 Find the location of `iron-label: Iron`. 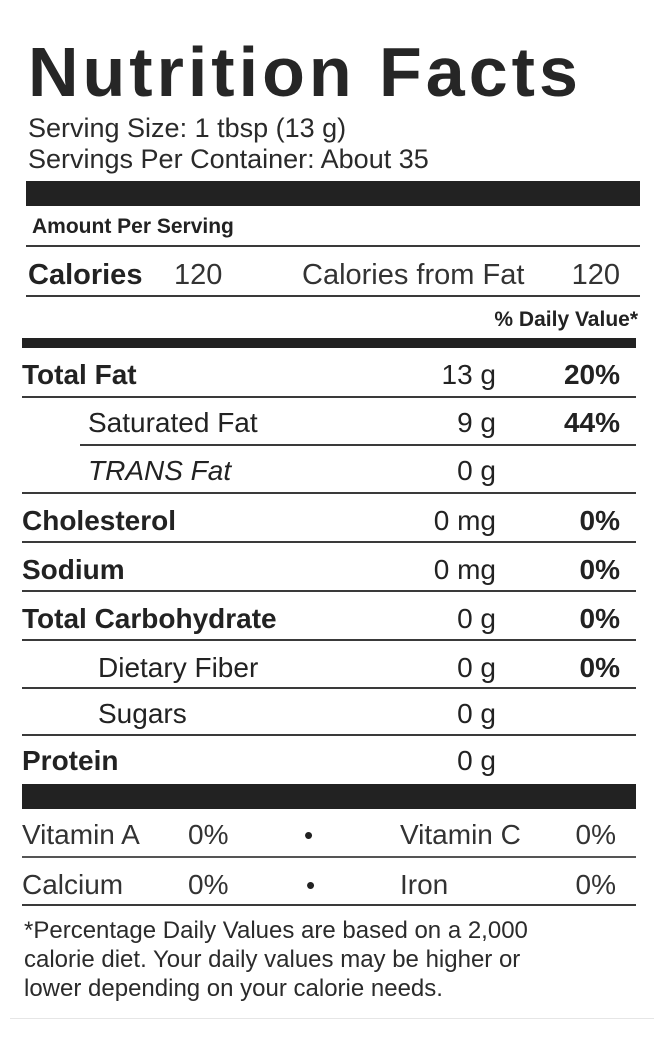

iron-label: Iron is located at coordinates (424, 884).